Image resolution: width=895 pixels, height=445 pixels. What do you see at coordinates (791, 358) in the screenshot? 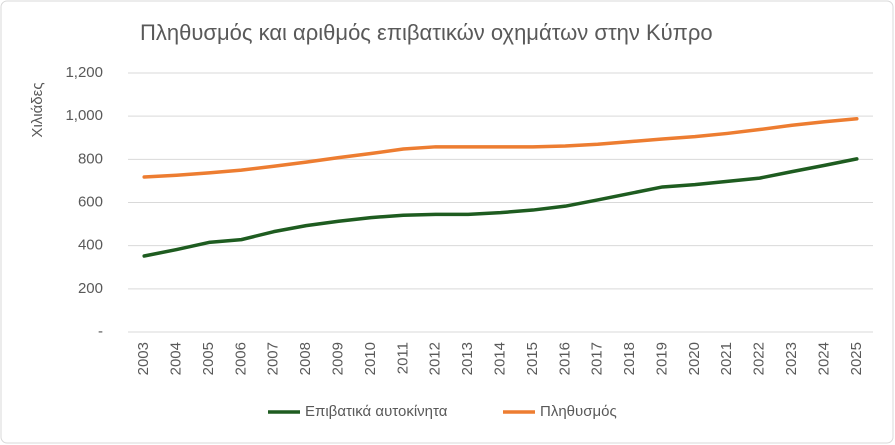
I see `x-tick-label: 2023` at bounding box center [791, 358].